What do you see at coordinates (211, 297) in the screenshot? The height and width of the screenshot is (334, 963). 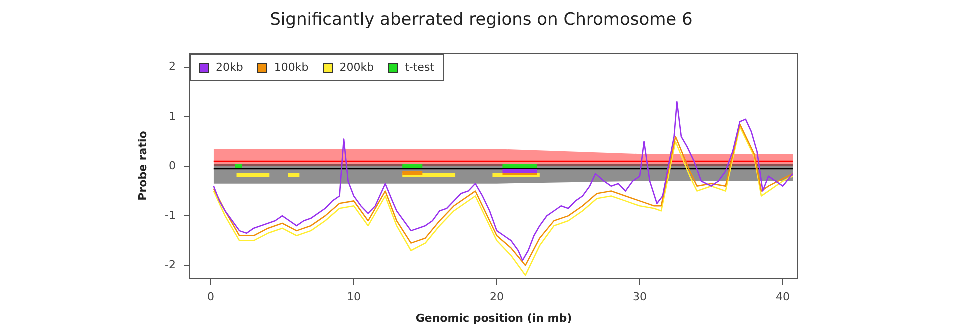 I see `x-tick-label: 0` at bounding box center [211, 297].